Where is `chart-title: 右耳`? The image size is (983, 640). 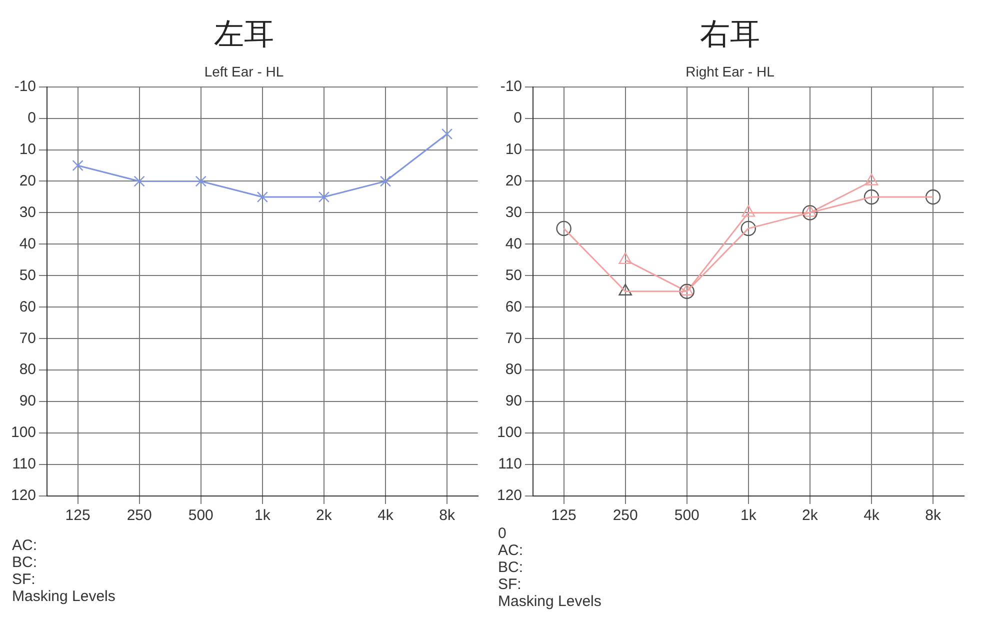 chart-title: 右耳 is located at coordinates (730, 34).